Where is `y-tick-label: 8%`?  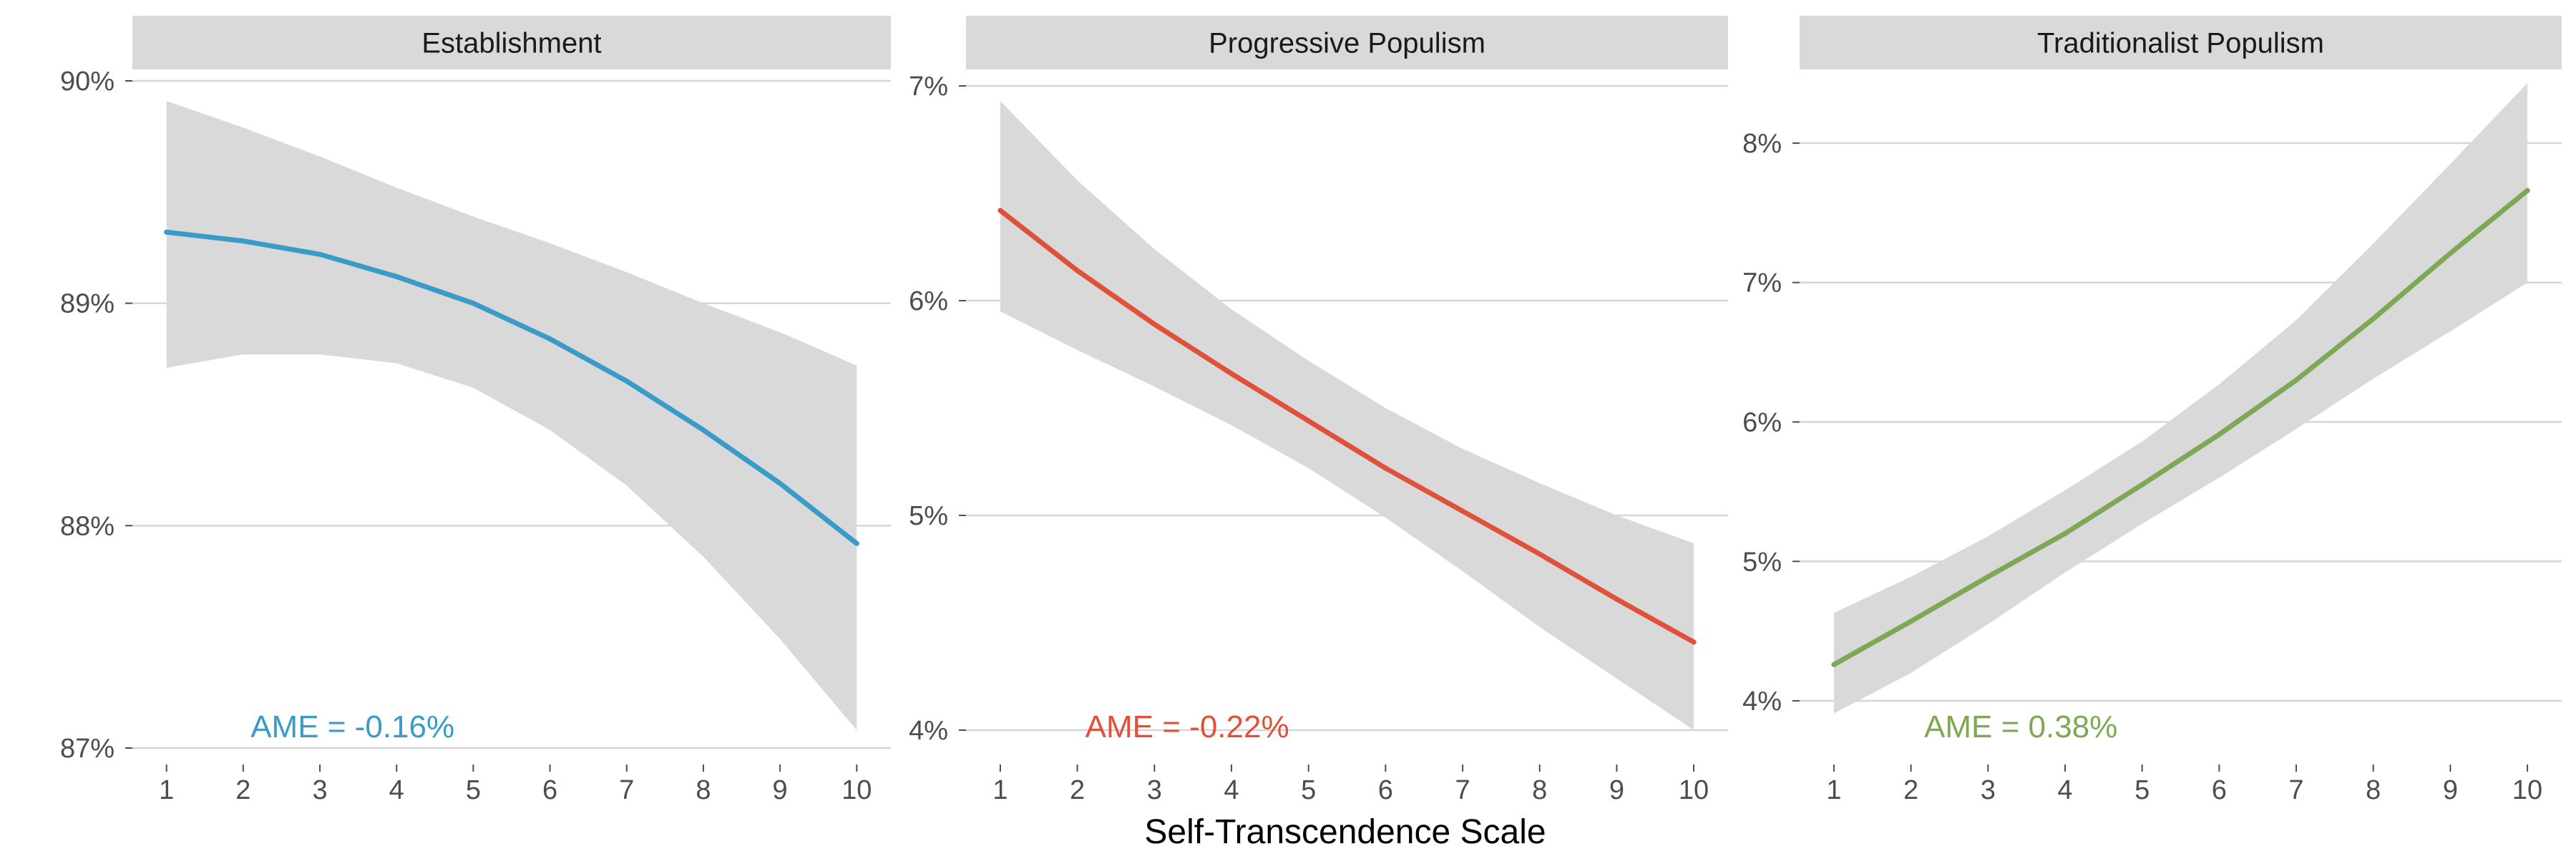 y-tick-label: 8% is located at coordinates (1762, 144).